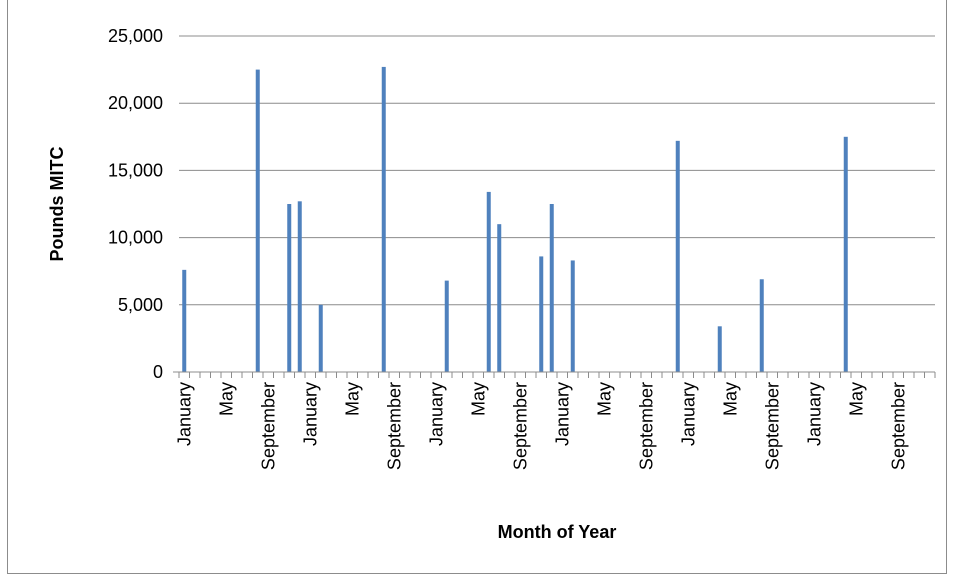 The width and height of the screenshot is (957, 578). Describe the element at coordinates (158, 372) in the screenshot. I see `y-tick-label: 0` at that location.